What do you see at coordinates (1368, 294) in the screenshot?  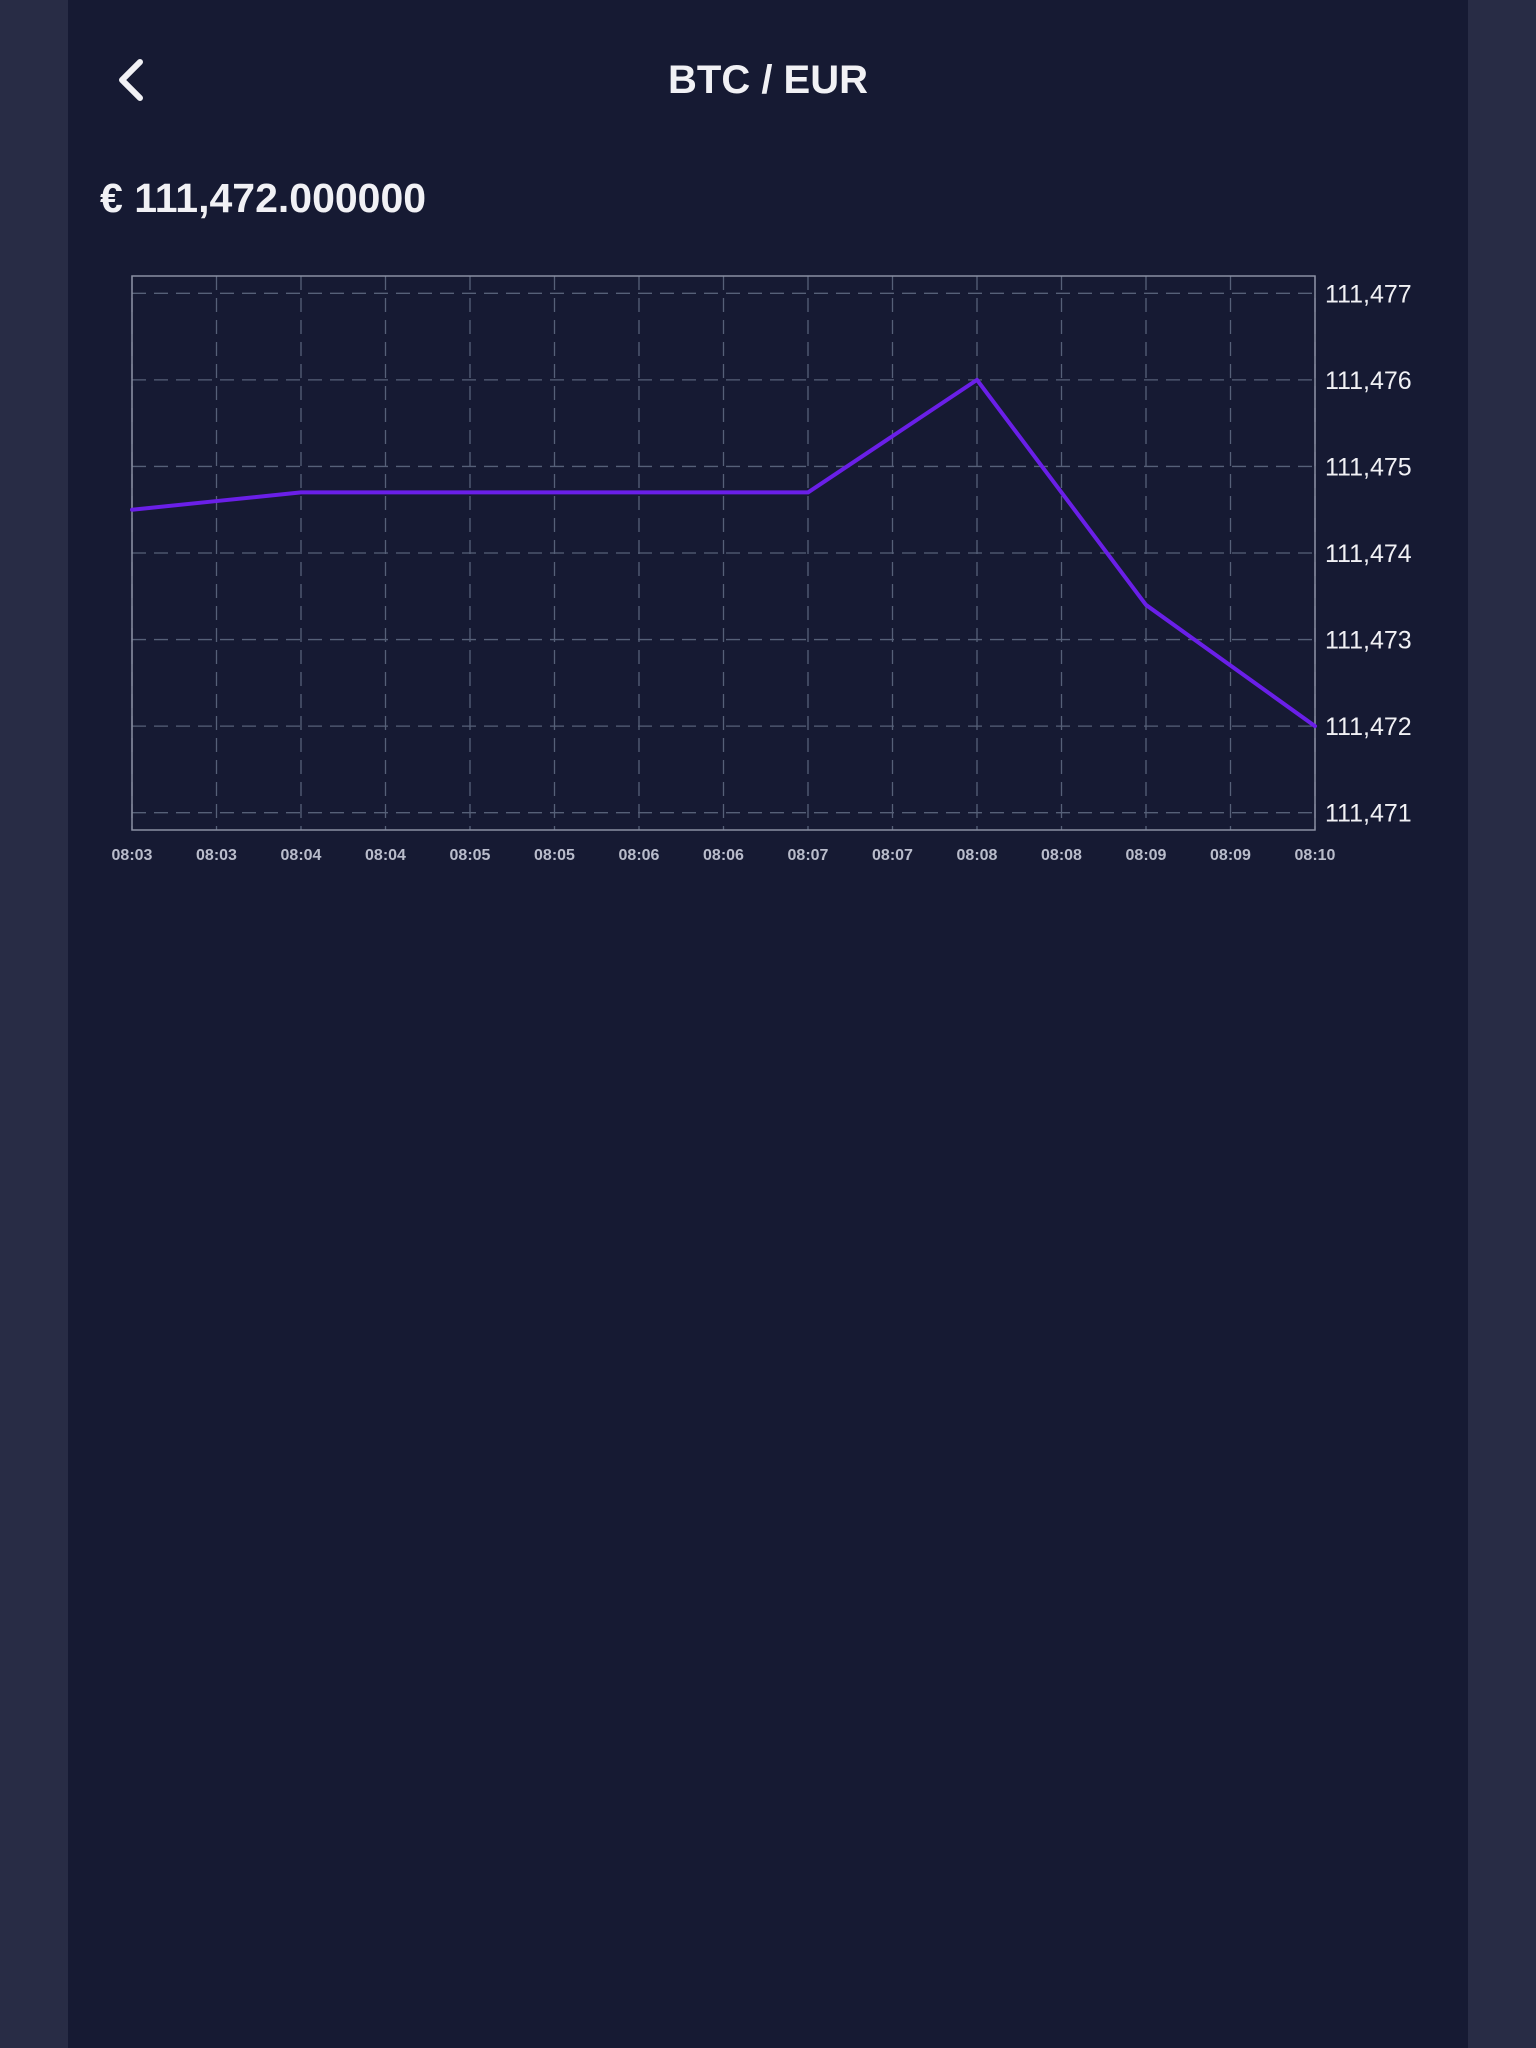 I see `y-tick-label: 111,477` at bounding box center [1368, 294].